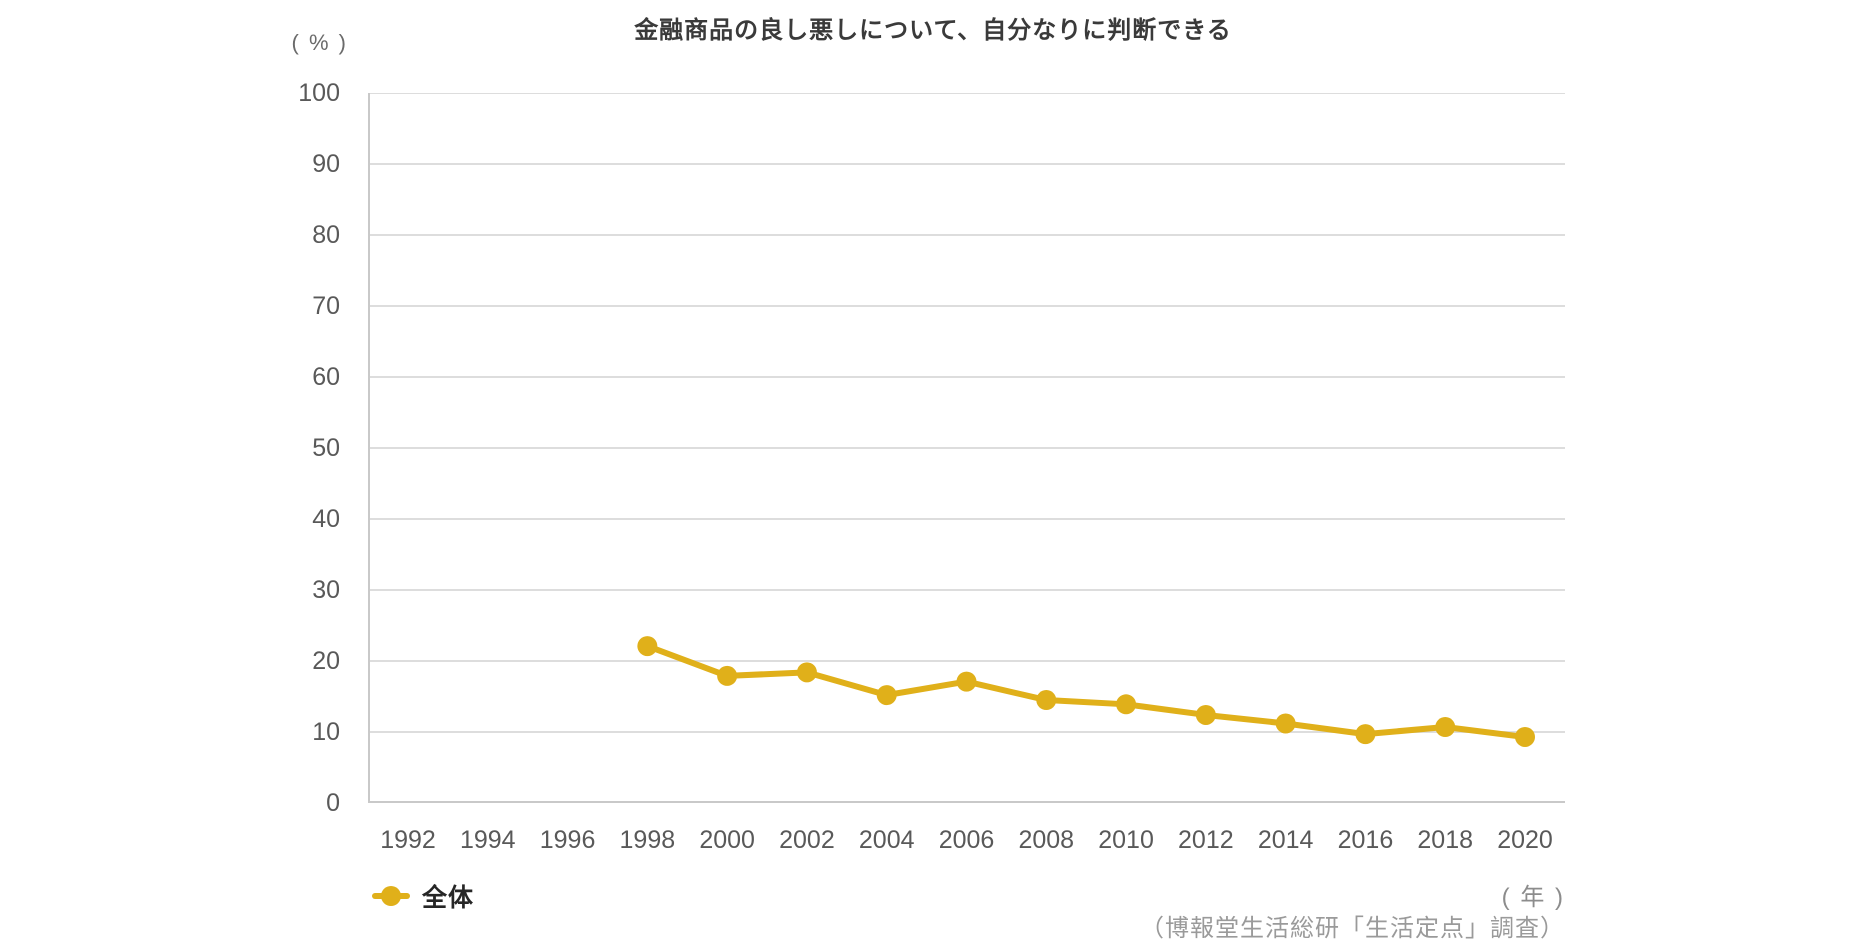 The height and width of the screenshot is (940, 1854). What do you see at coordinates (966, 840) in the screenshot?
I see `x-tick-label: 2006` at bounding box center [966, 840].